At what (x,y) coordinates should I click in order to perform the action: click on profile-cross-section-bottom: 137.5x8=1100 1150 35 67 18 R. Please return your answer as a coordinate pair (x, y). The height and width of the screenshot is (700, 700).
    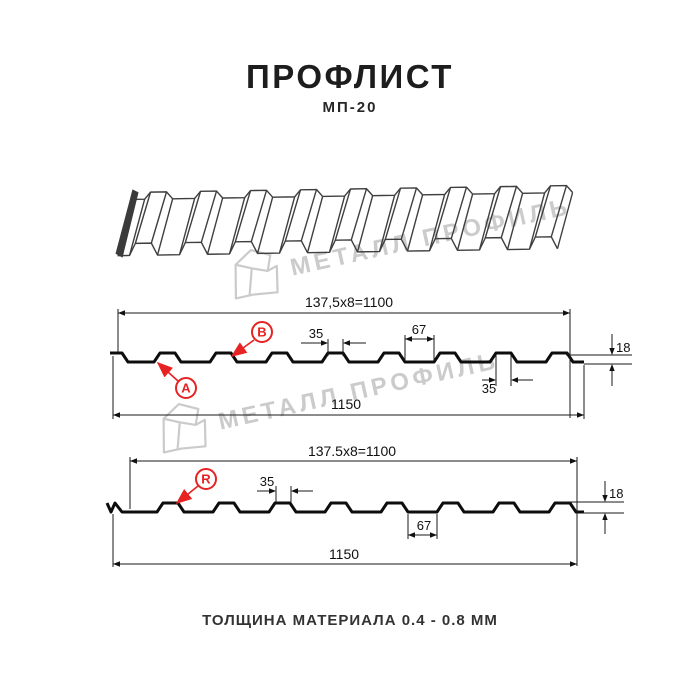
    Looking at the image, I should click on (364, 505).